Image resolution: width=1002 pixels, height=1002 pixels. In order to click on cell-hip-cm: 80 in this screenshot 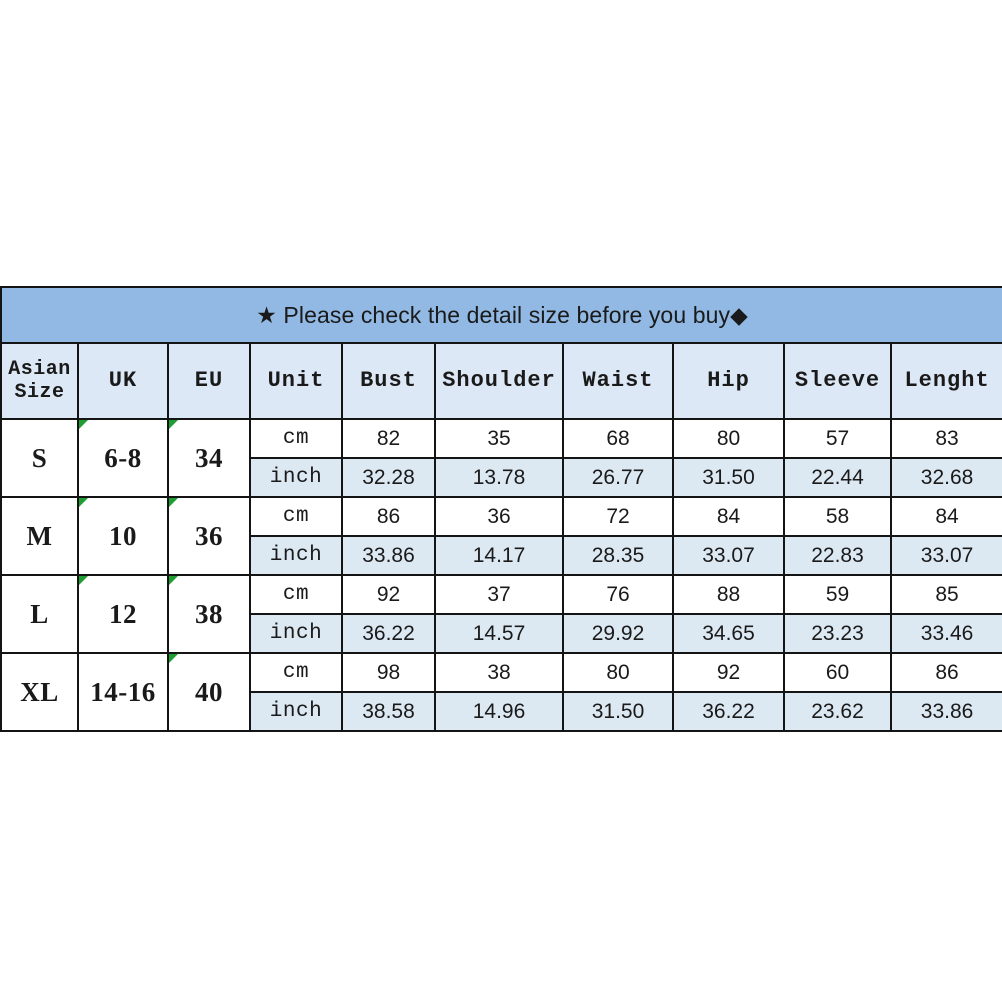, I will do `click(728, 438)`.